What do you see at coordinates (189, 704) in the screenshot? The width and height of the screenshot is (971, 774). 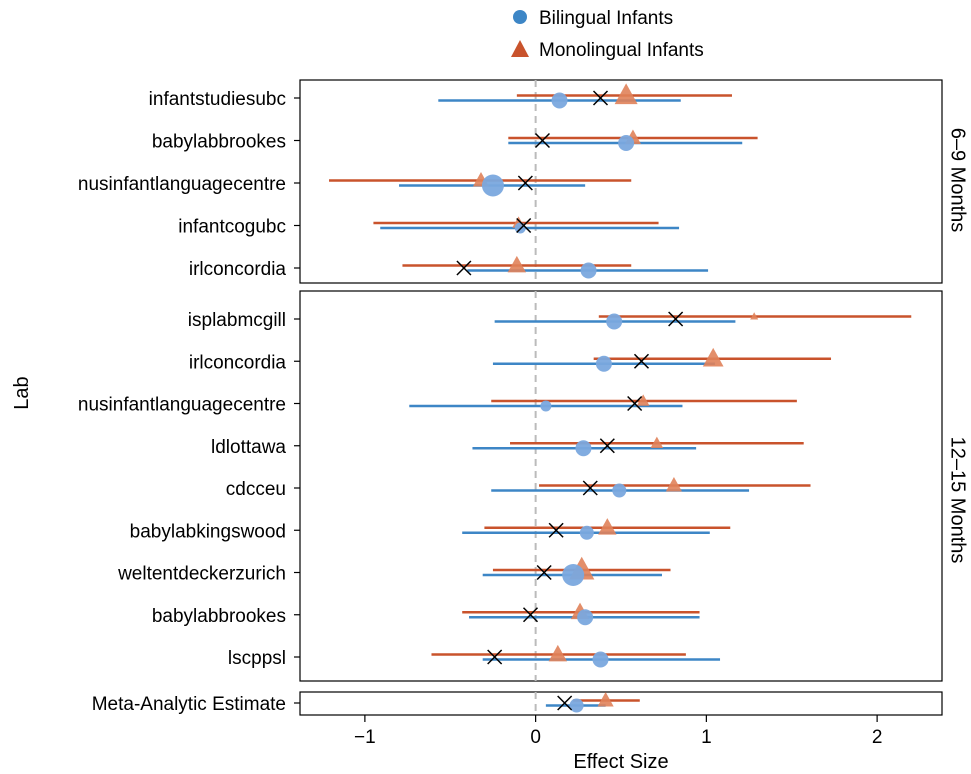 I see `y-tick-label: Meta-Analytic Estimate` at bounding box center [189, 704].